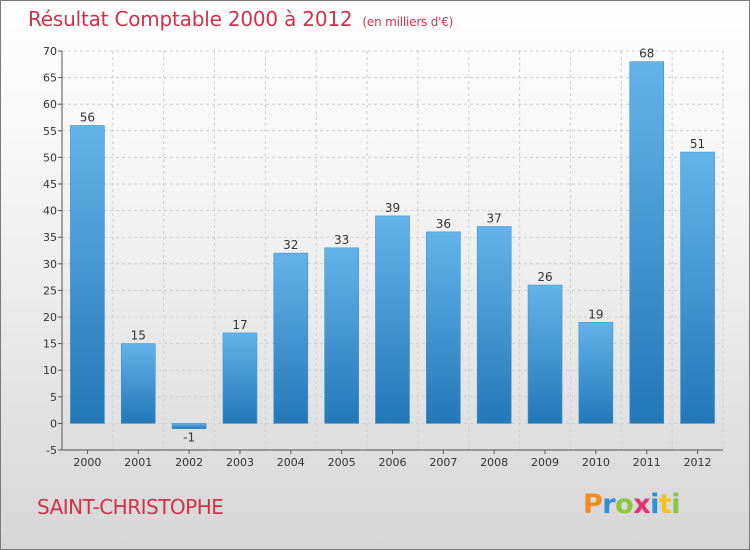 This screenshot has width=750, height=550. What do you see at coordinates (443, 462) in the screenshot?
I see `x-tick-label: 2007` at bounding box center [443, 462].